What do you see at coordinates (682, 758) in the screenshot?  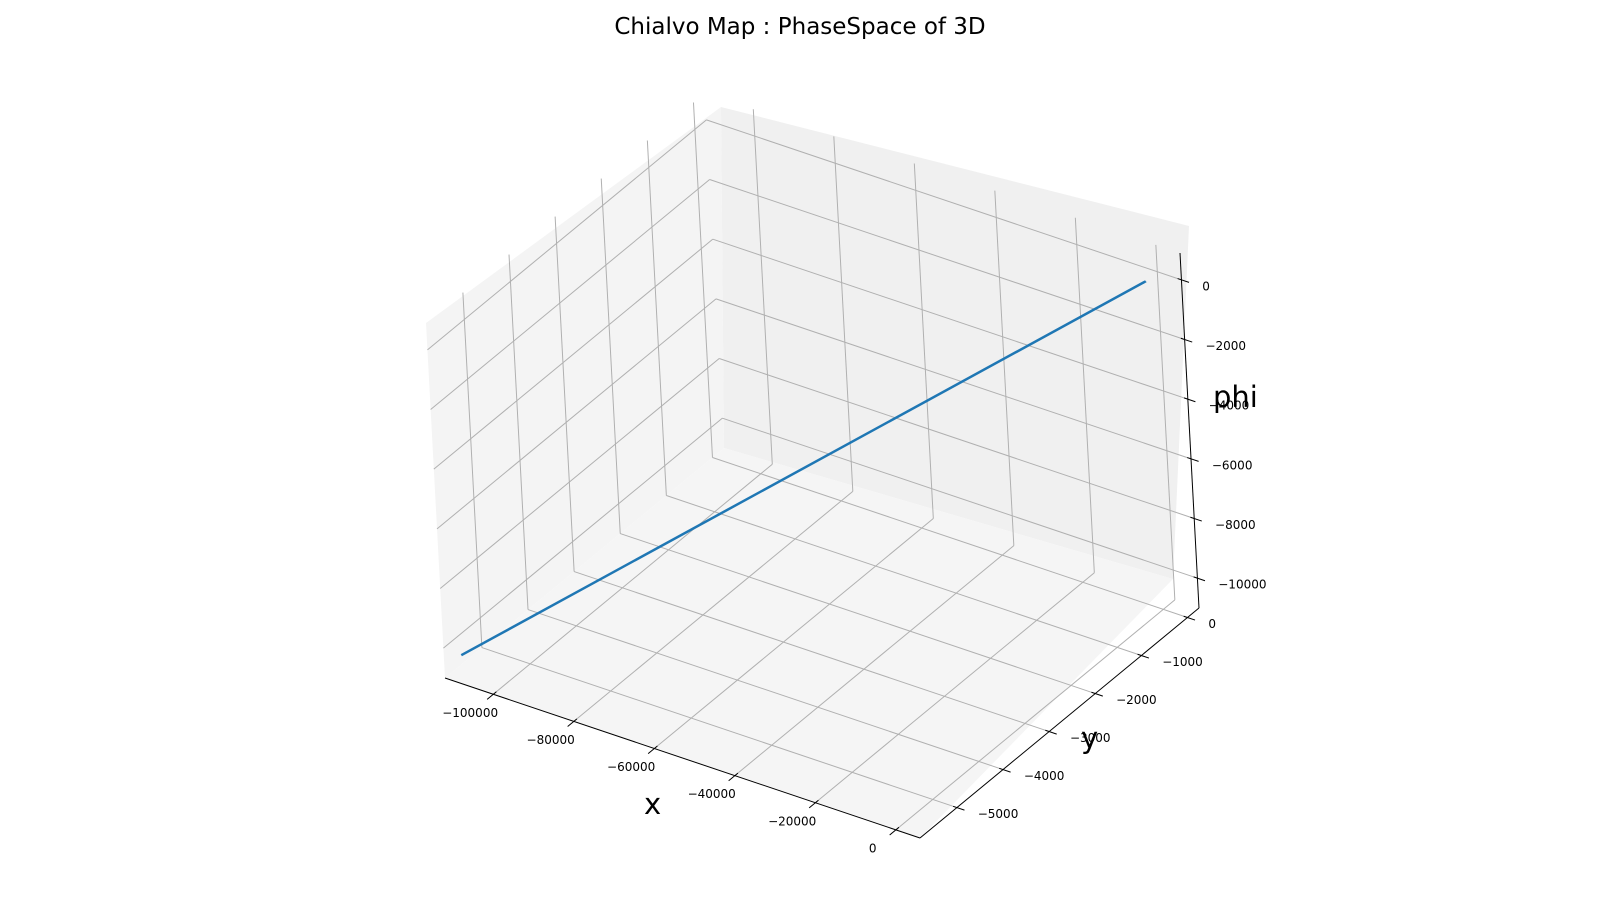 I see `x-axis-line` at bounding box center [682, 758].